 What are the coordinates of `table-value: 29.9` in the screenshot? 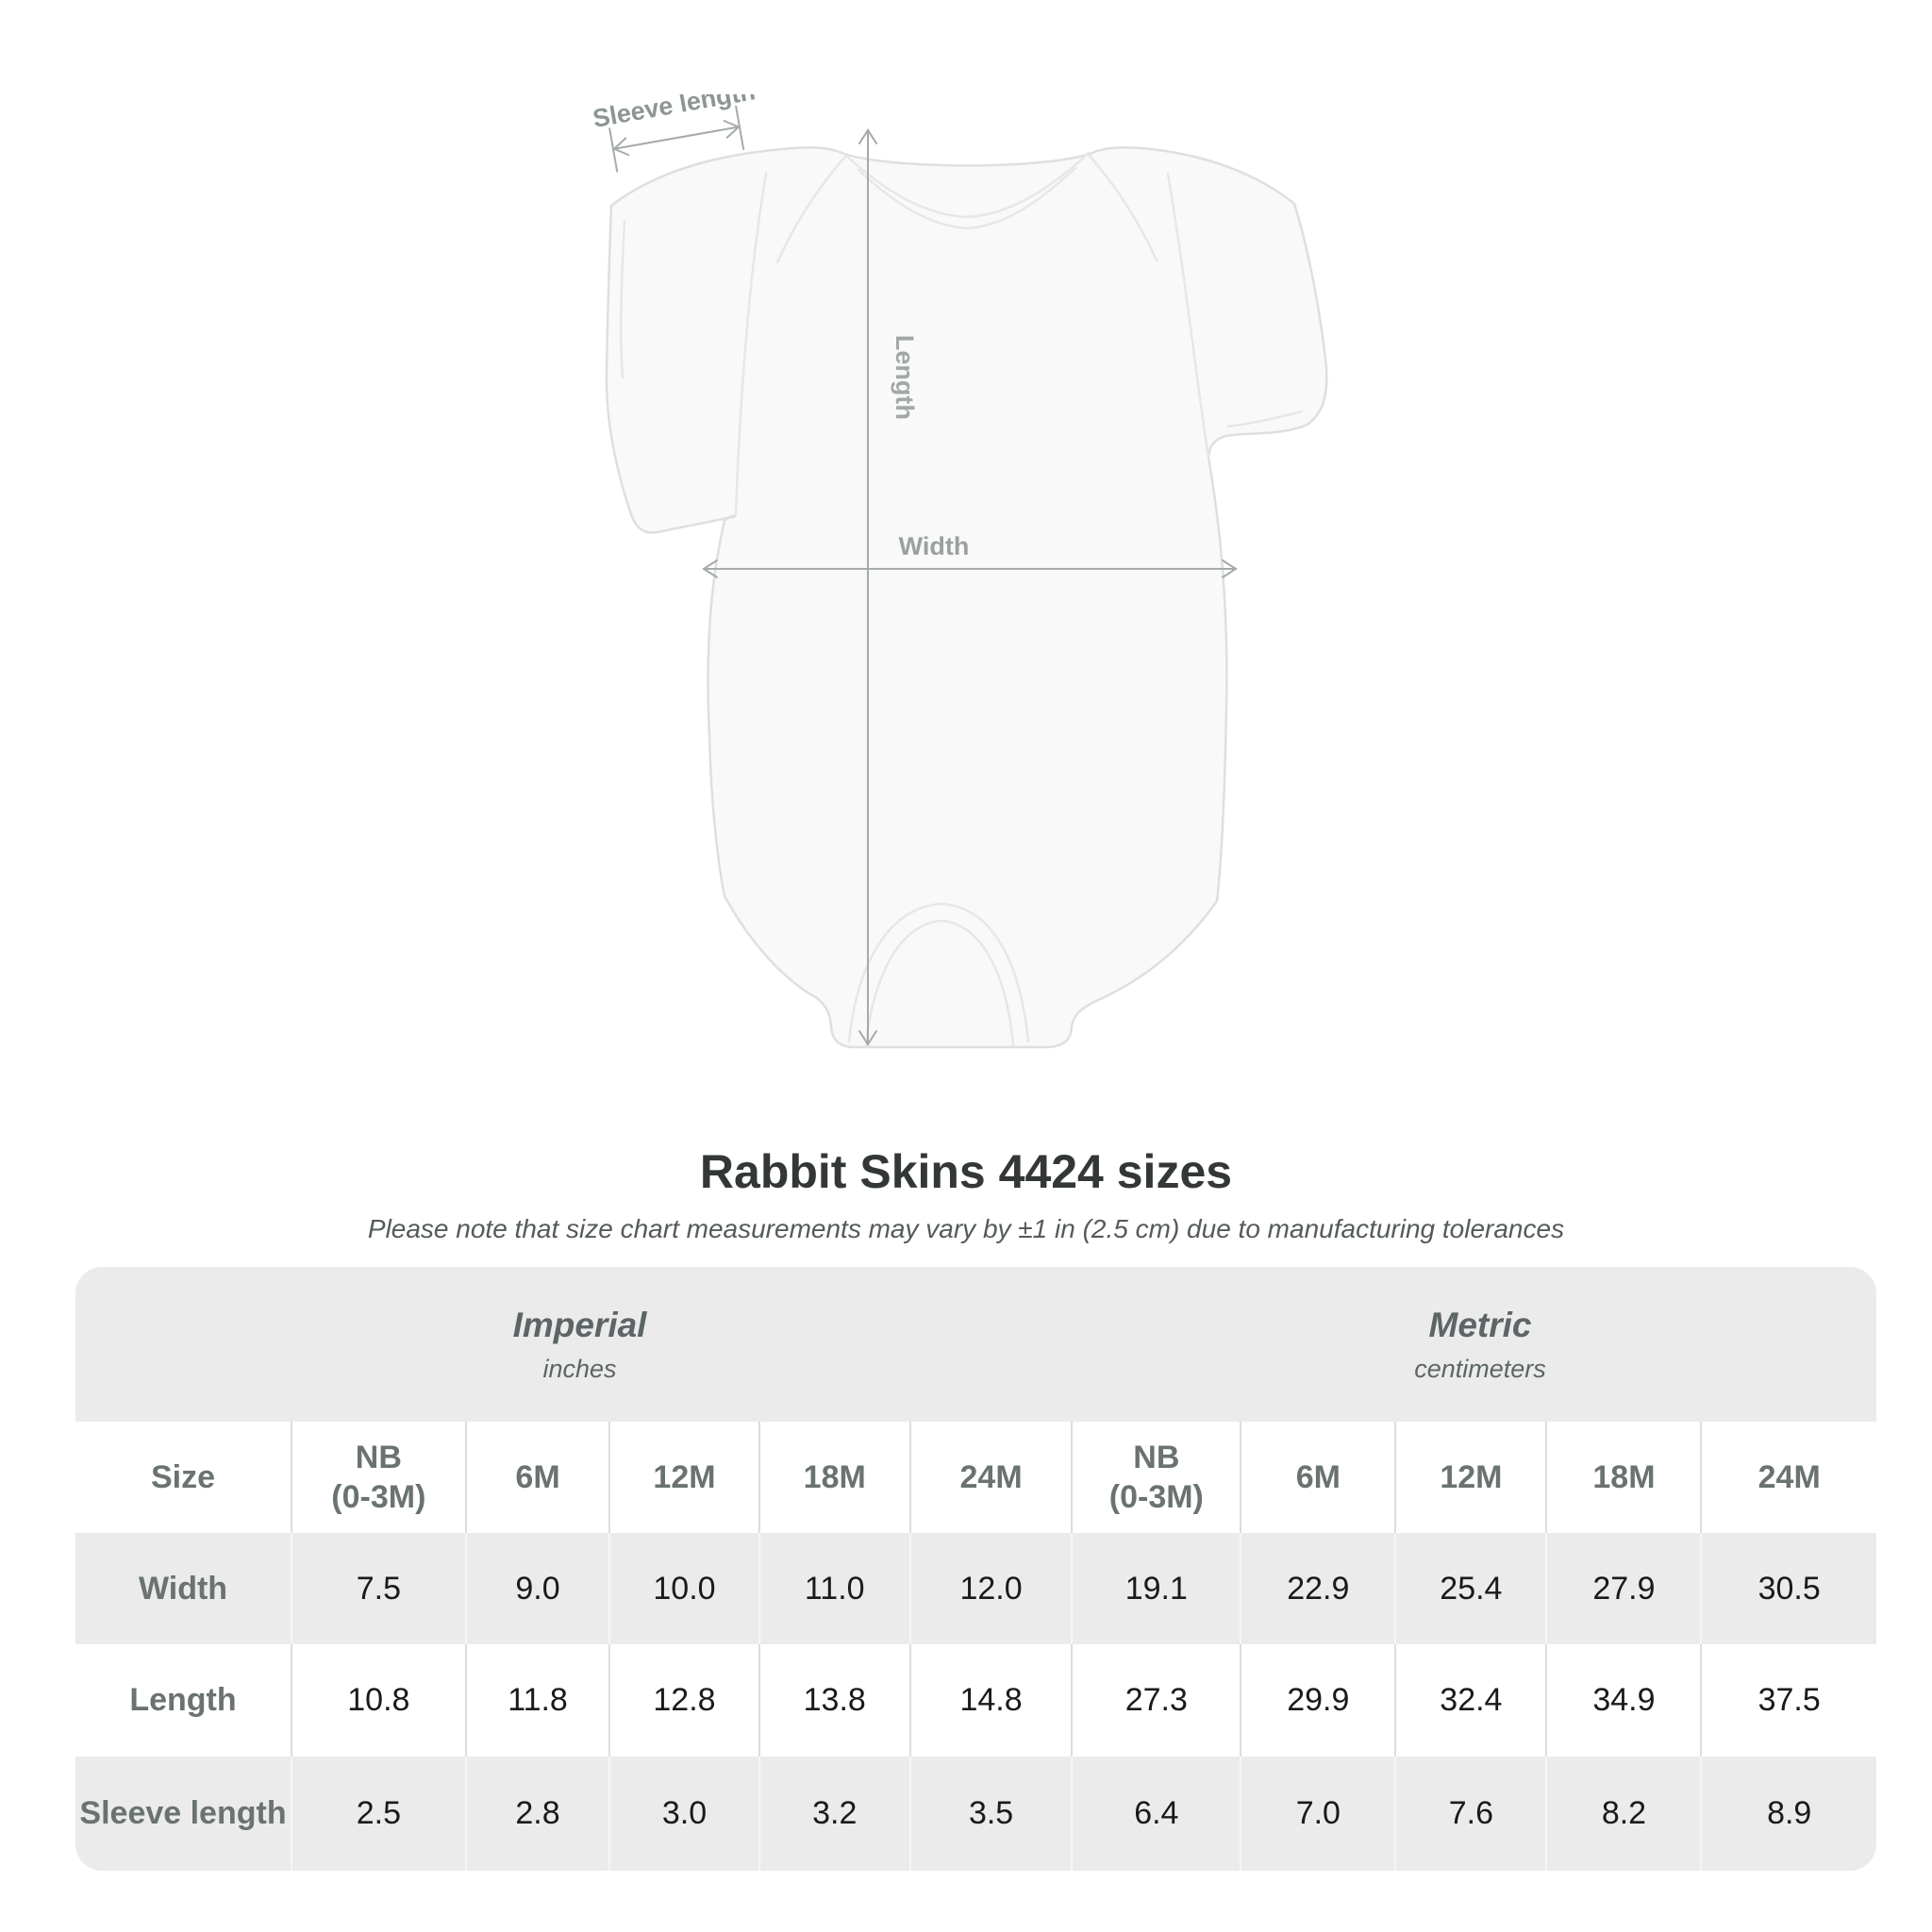 It's located at (1317, 1701).